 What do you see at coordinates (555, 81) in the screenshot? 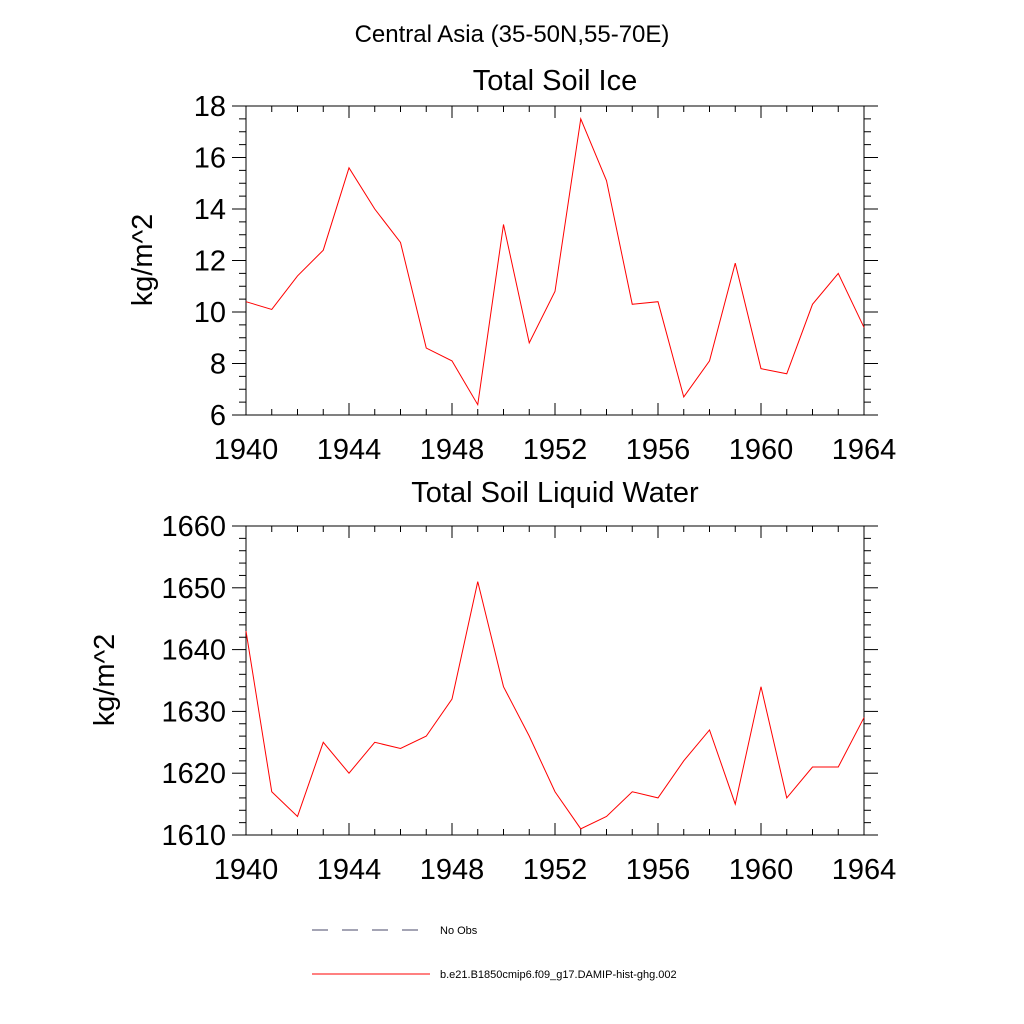
I see `panel-title: Total Soil Ice` at bounding box center [555, 81].